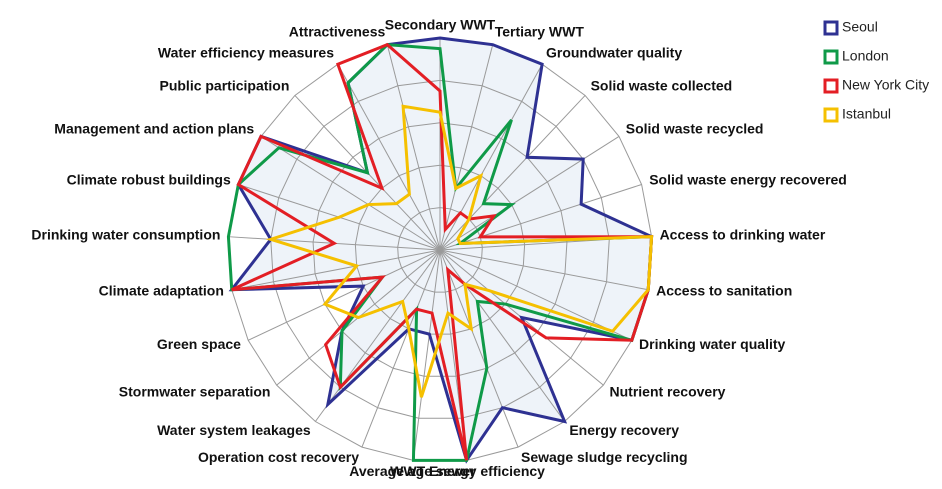 The width and height of the screenshot is (942, 489). I want to click on category-label: Climate adaptation, so click(161, 291).